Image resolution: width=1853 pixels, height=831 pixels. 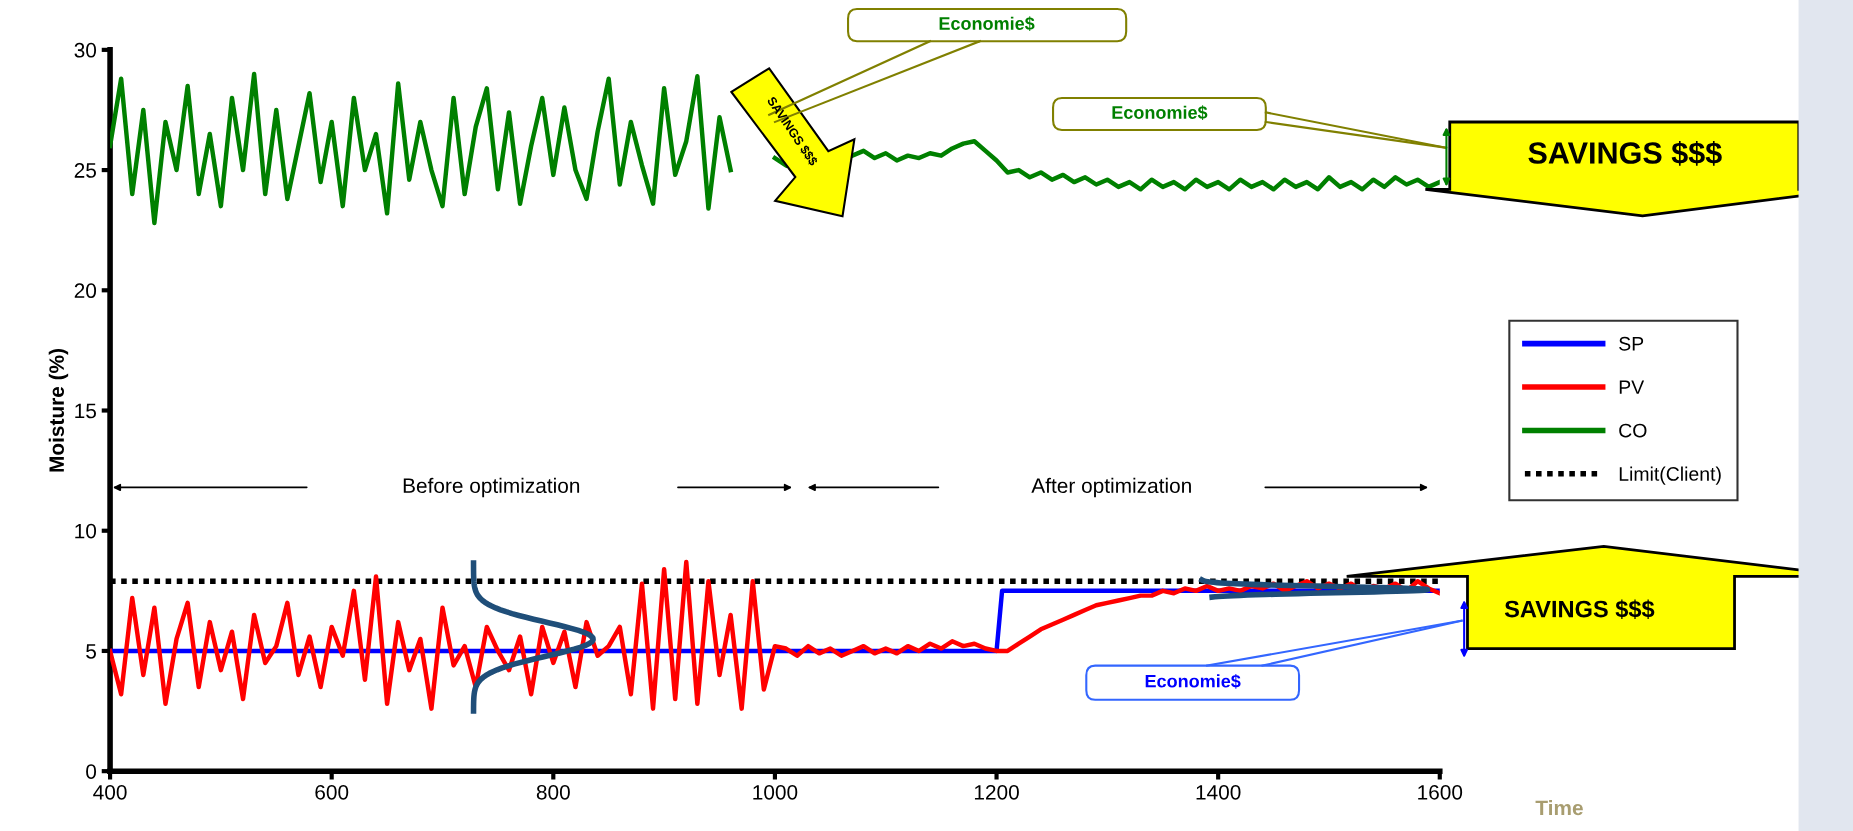 I want to click on x-tick-label: 800, so click(x=553, y=792).